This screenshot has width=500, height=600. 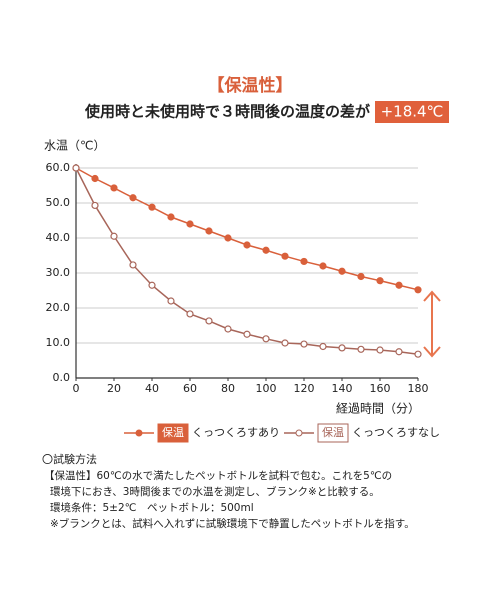 I want to click on x-tick-label: 160, so click(x=380, y=388).